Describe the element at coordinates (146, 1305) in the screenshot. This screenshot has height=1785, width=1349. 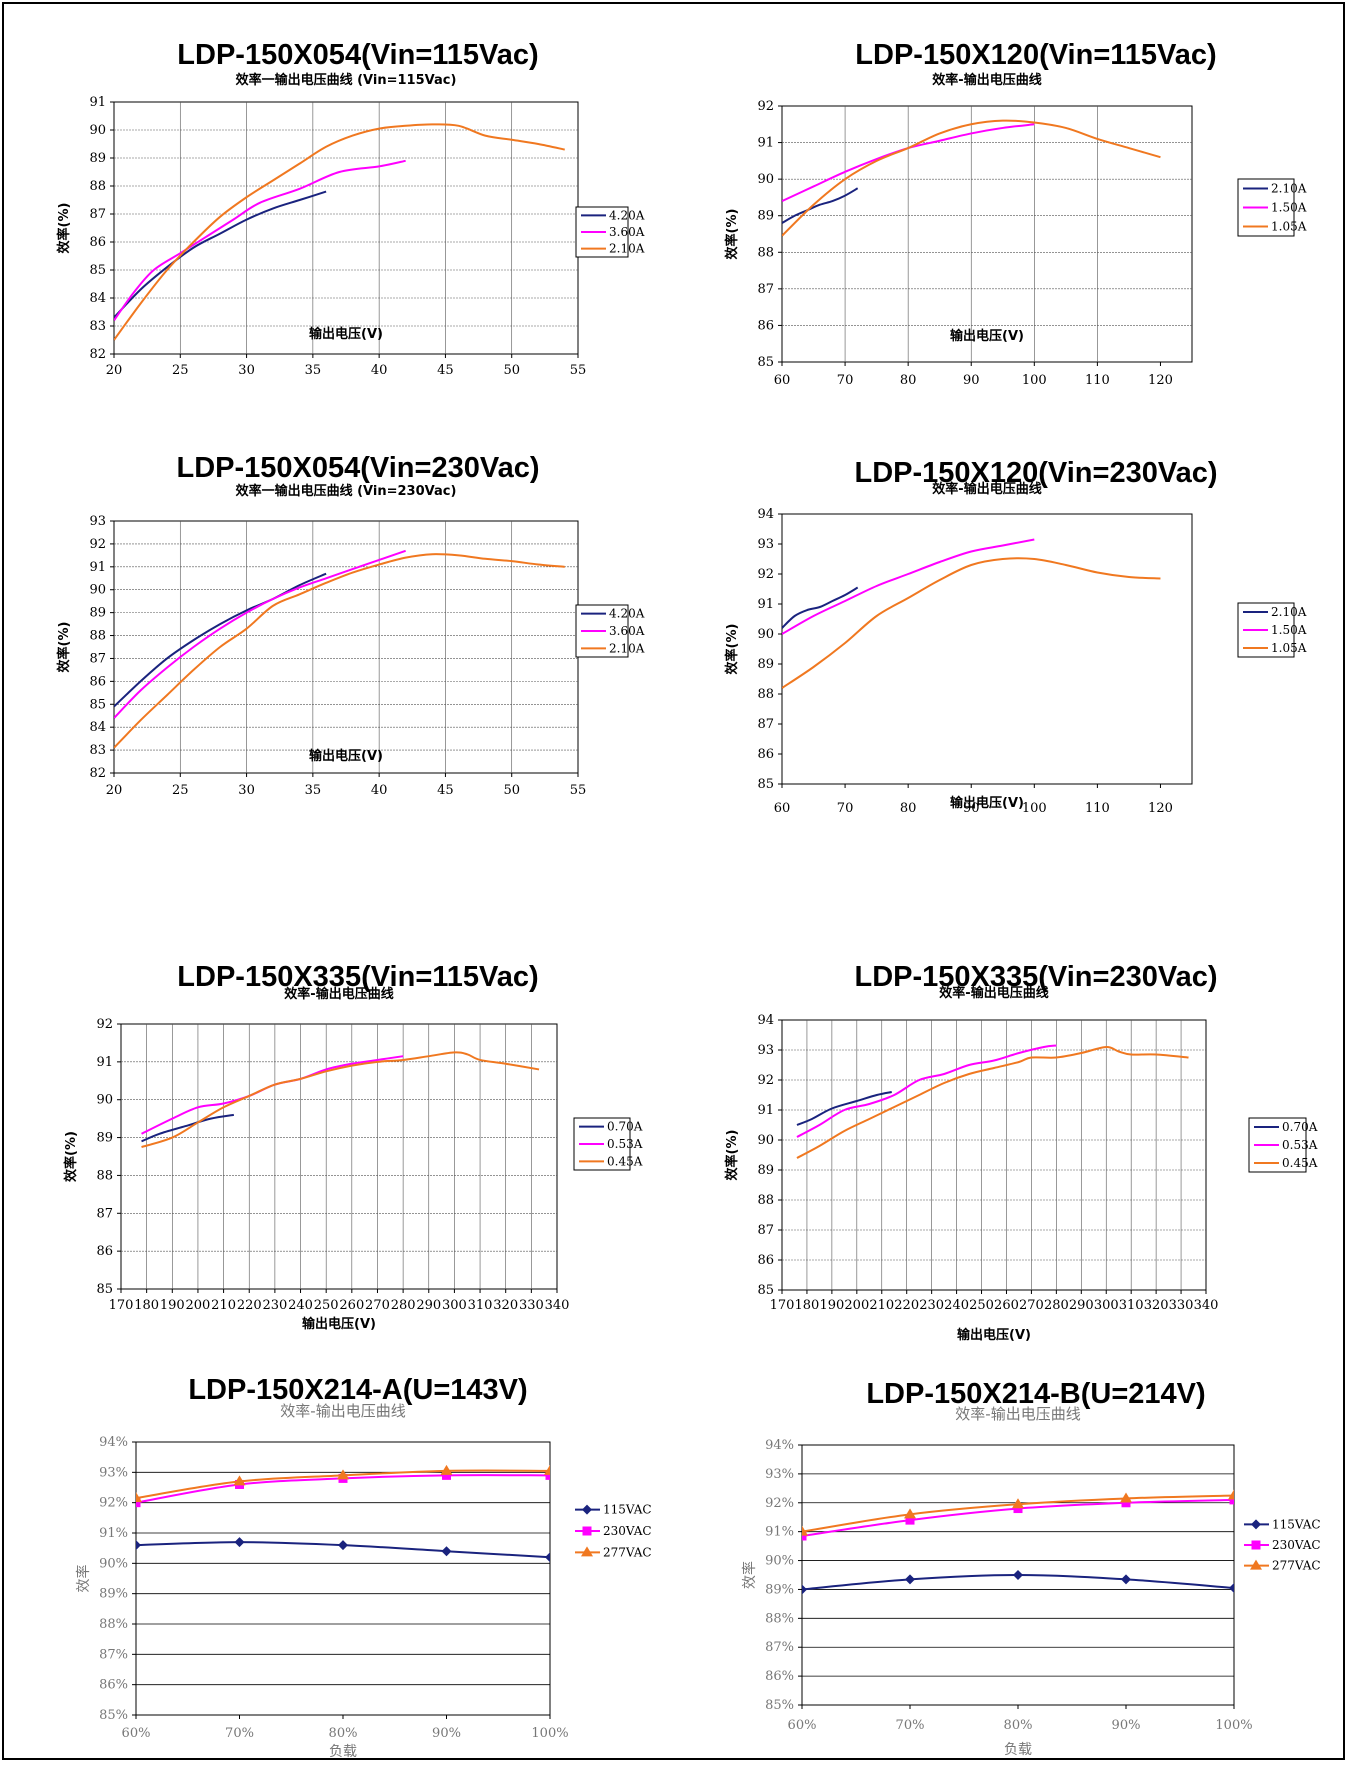
I see `x-tick-label: 180` at that location.